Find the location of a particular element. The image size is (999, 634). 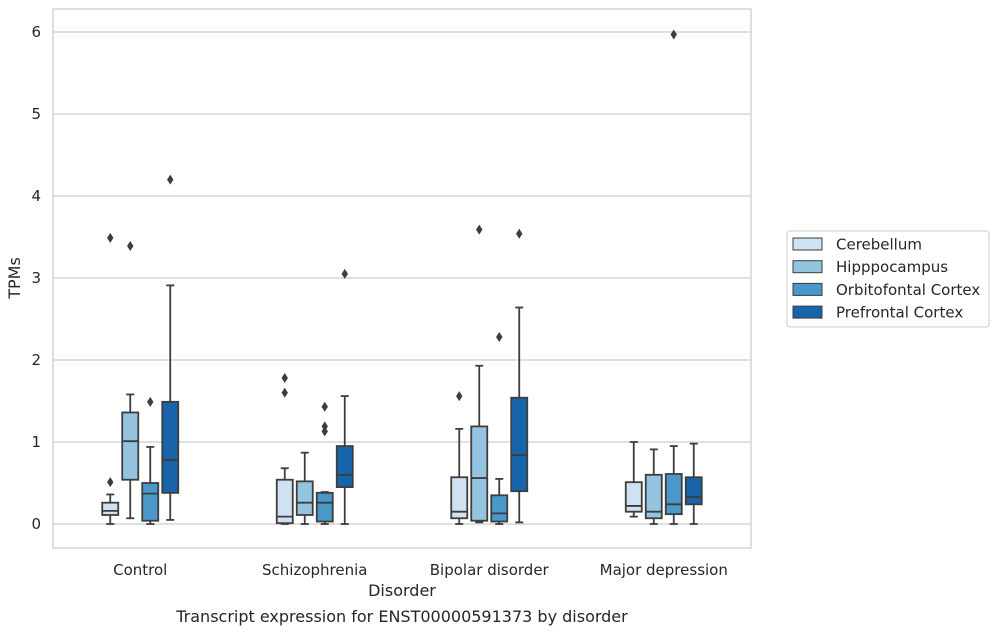

y-tick-label: 3 is located at coordinates (36, 278).